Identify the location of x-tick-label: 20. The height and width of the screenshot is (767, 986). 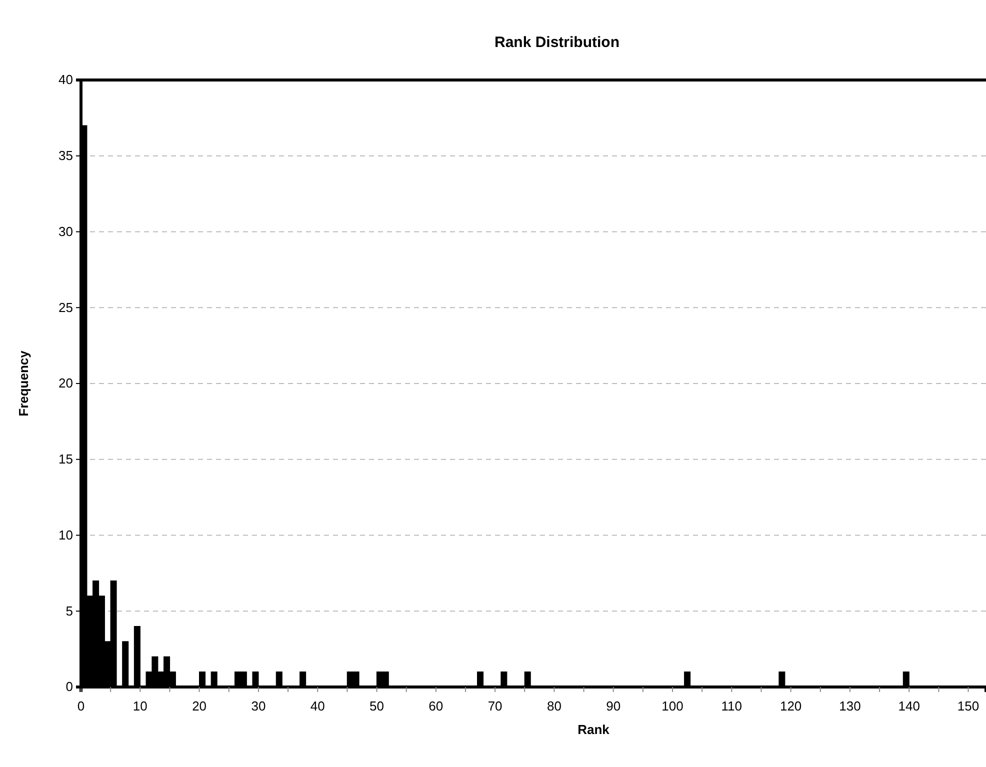
(199, 706).